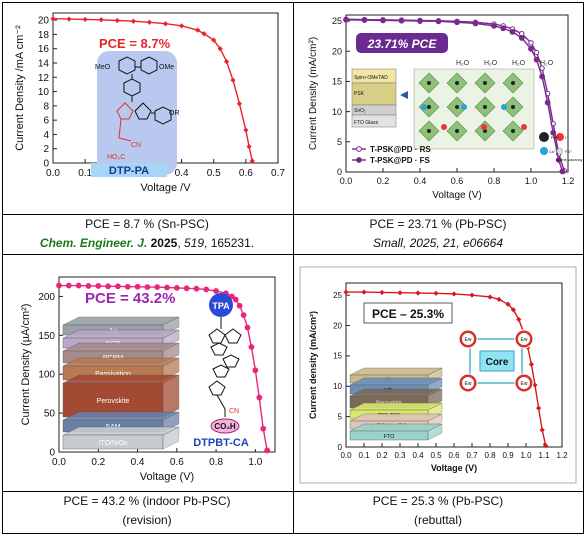 The image size is (587, 537). I want to click on plot-frame, so click(167, 364).